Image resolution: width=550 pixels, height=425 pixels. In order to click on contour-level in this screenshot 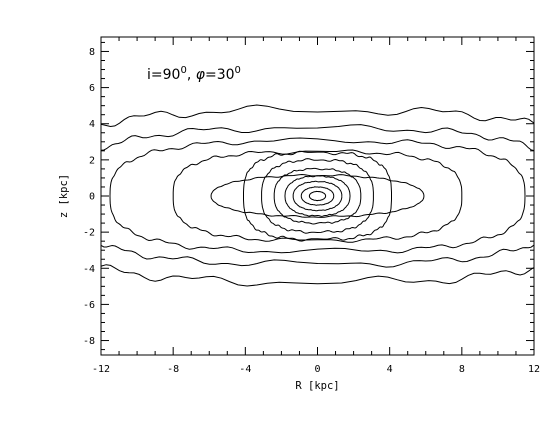, I will do `click(317, 196)`.